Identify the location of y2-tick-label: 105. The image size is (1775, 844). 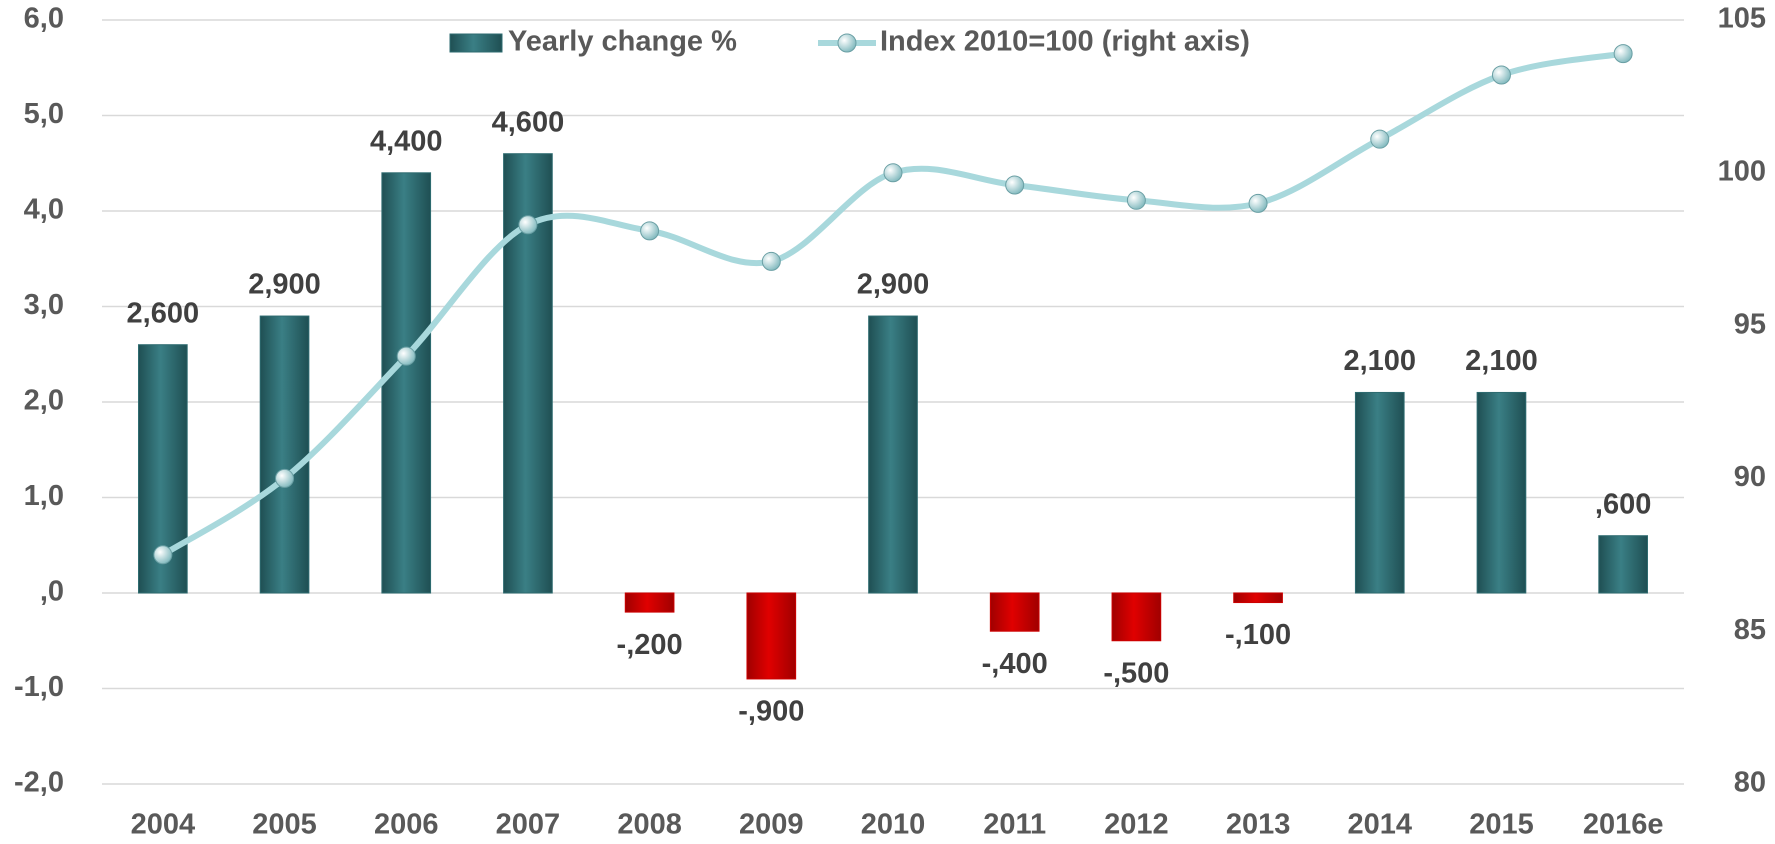
(1742, 19).